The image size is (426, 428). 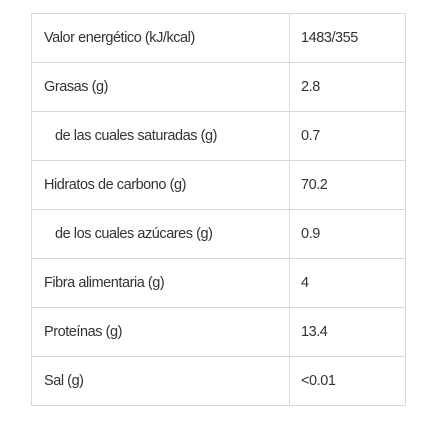 I want to click on table-row-saturated-fat: de las cuales saturadas (g) 0.7, so click(x=218, y=136).